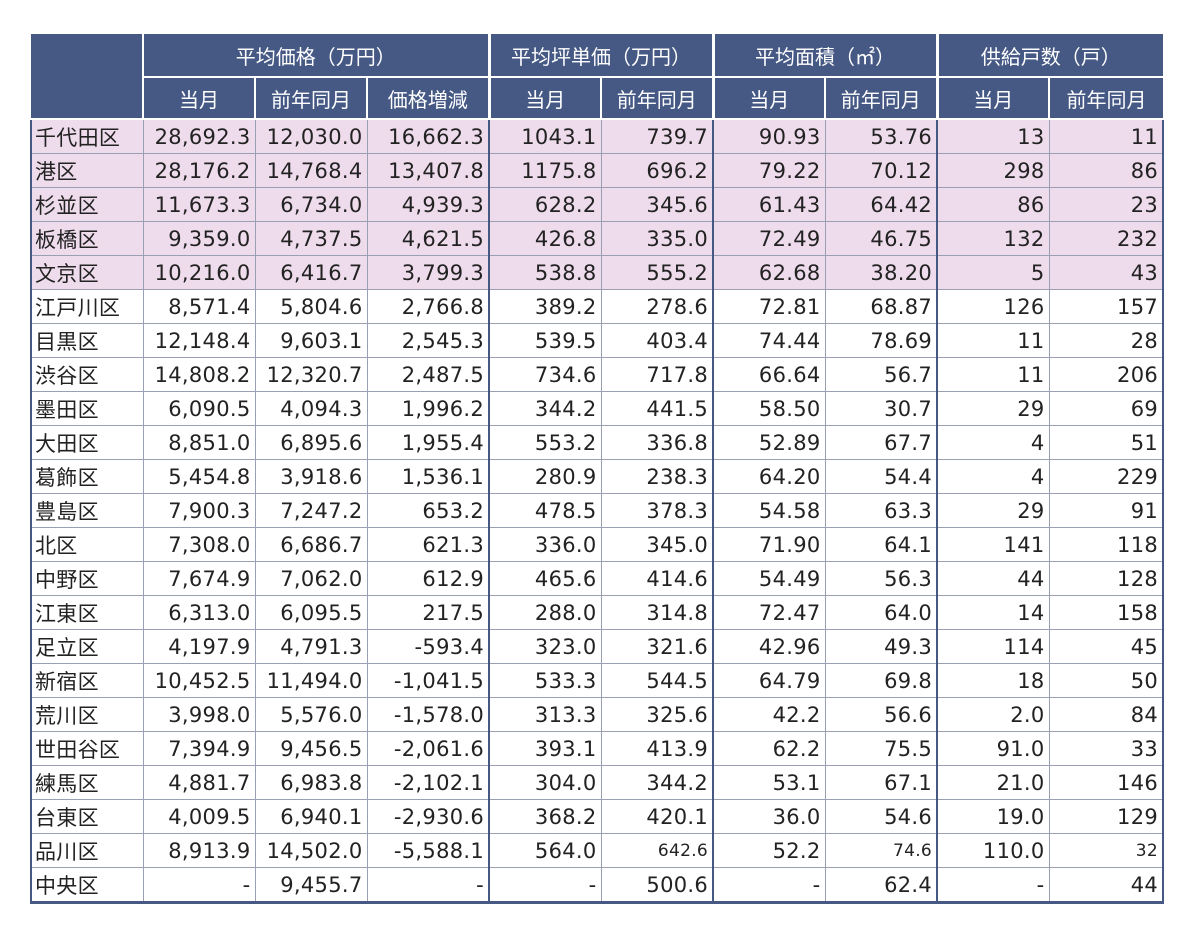 The width and height of the screenshot is (1200, 930). I want to click on table-cell: 11,494.0, so click(311, 680).